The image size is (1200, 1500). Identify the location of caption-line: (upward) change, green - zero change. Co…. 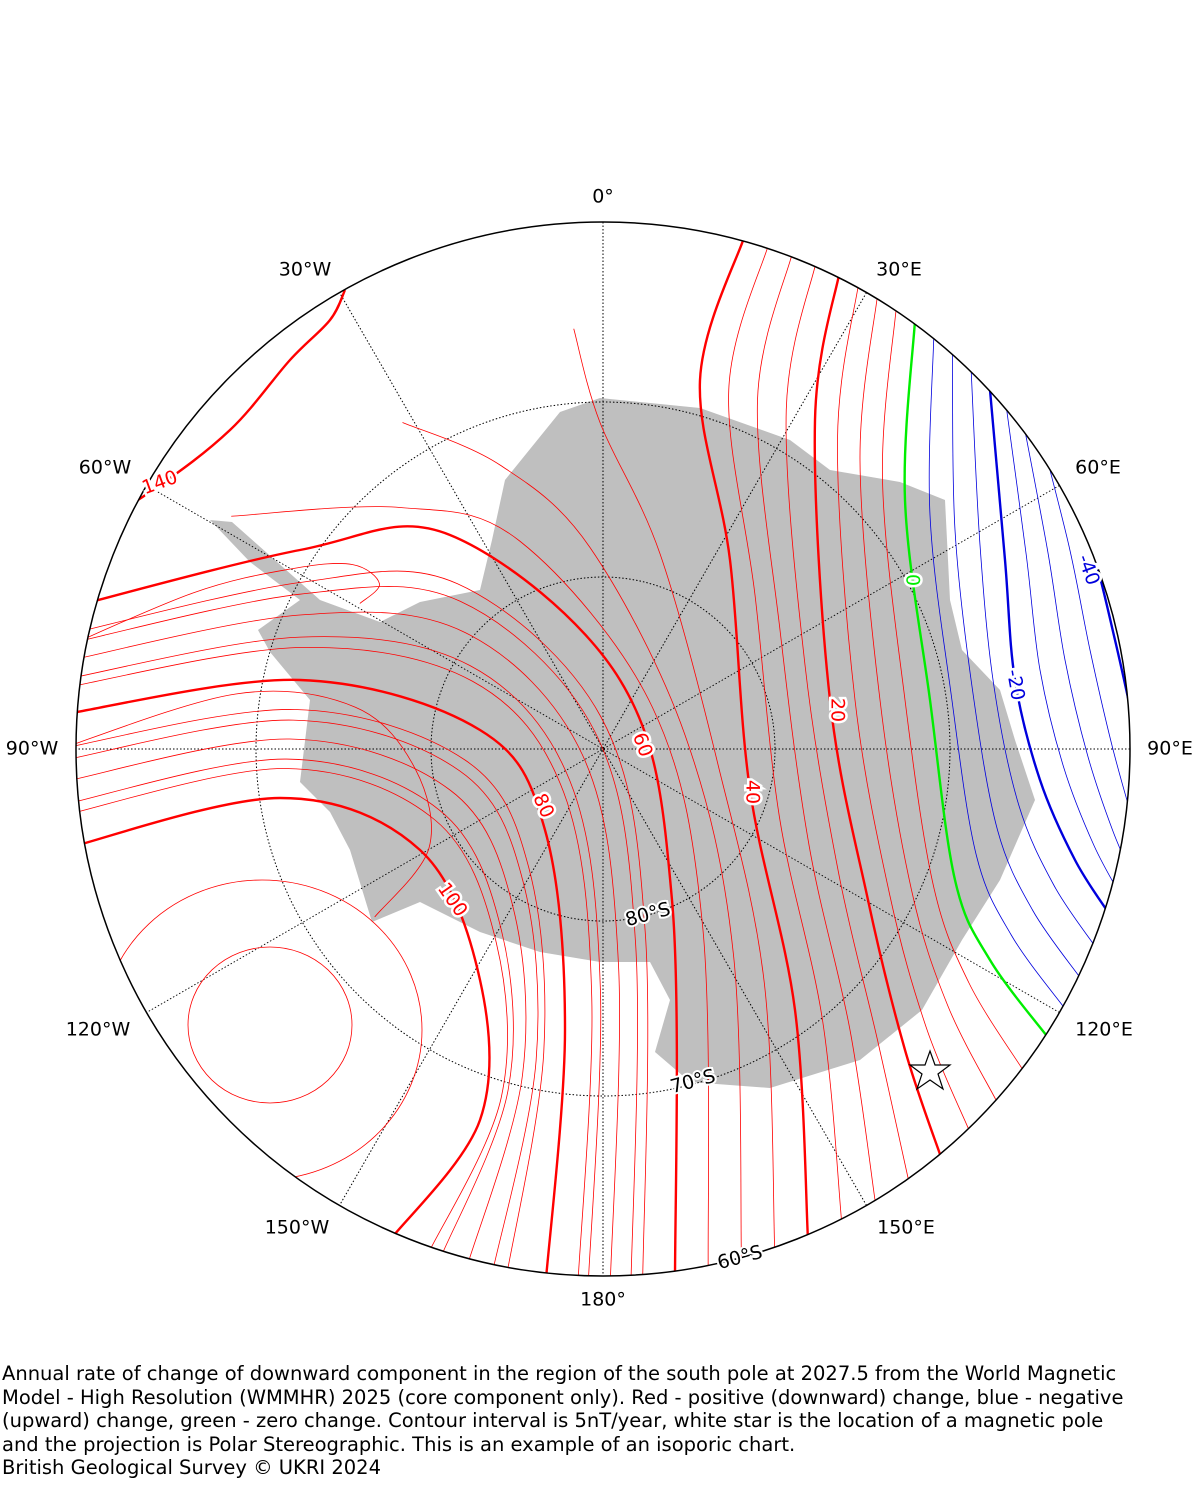
(553, 1420).